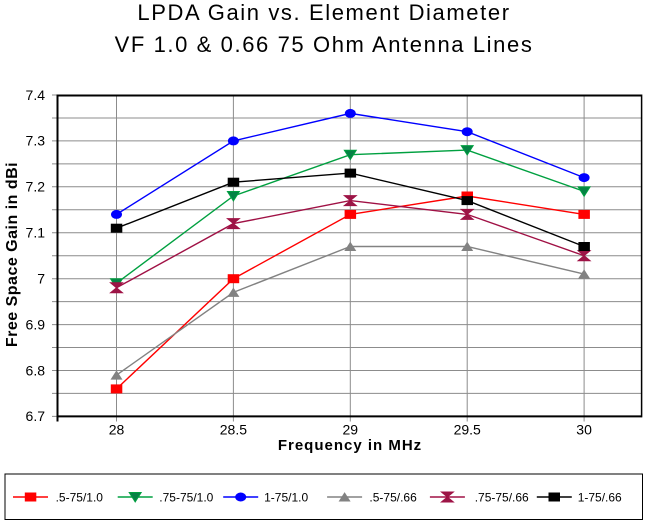 The height and width of the screenshot is (529, 648). Describe the element at coordinates (36, 95) in the screenshot. I see `svg-text: 7.4` at that location.